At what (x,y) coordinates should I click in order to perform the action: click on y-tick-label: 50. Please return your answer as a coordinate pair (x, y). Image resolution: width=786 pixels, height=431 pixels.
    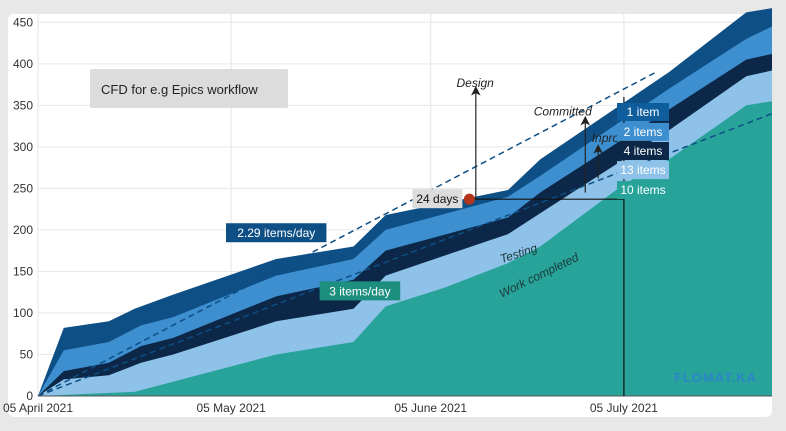
    Looking at the image, I should click on (27, 354).